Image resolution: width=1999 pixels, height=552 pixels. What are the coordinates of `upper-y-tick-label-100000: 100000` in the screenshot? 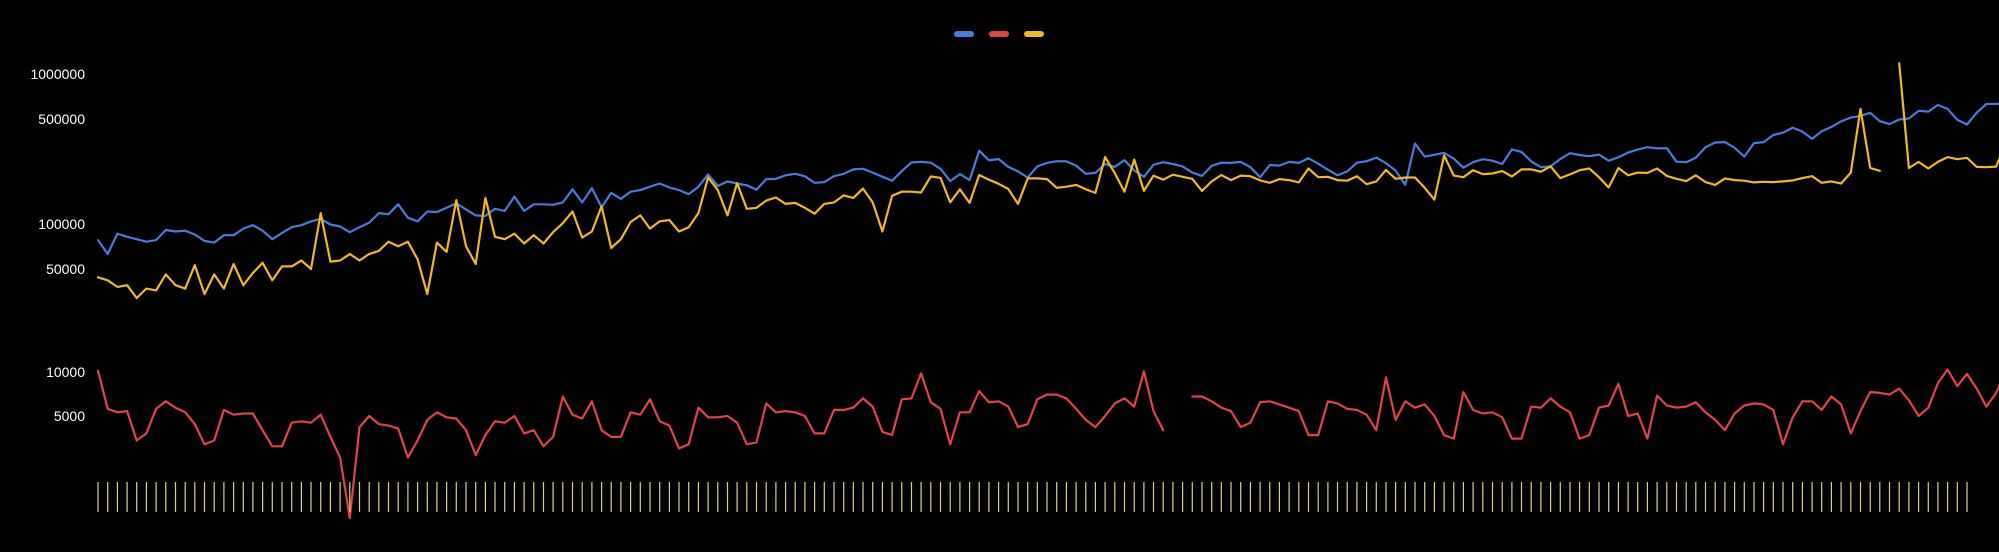 It's located at (61, 224).